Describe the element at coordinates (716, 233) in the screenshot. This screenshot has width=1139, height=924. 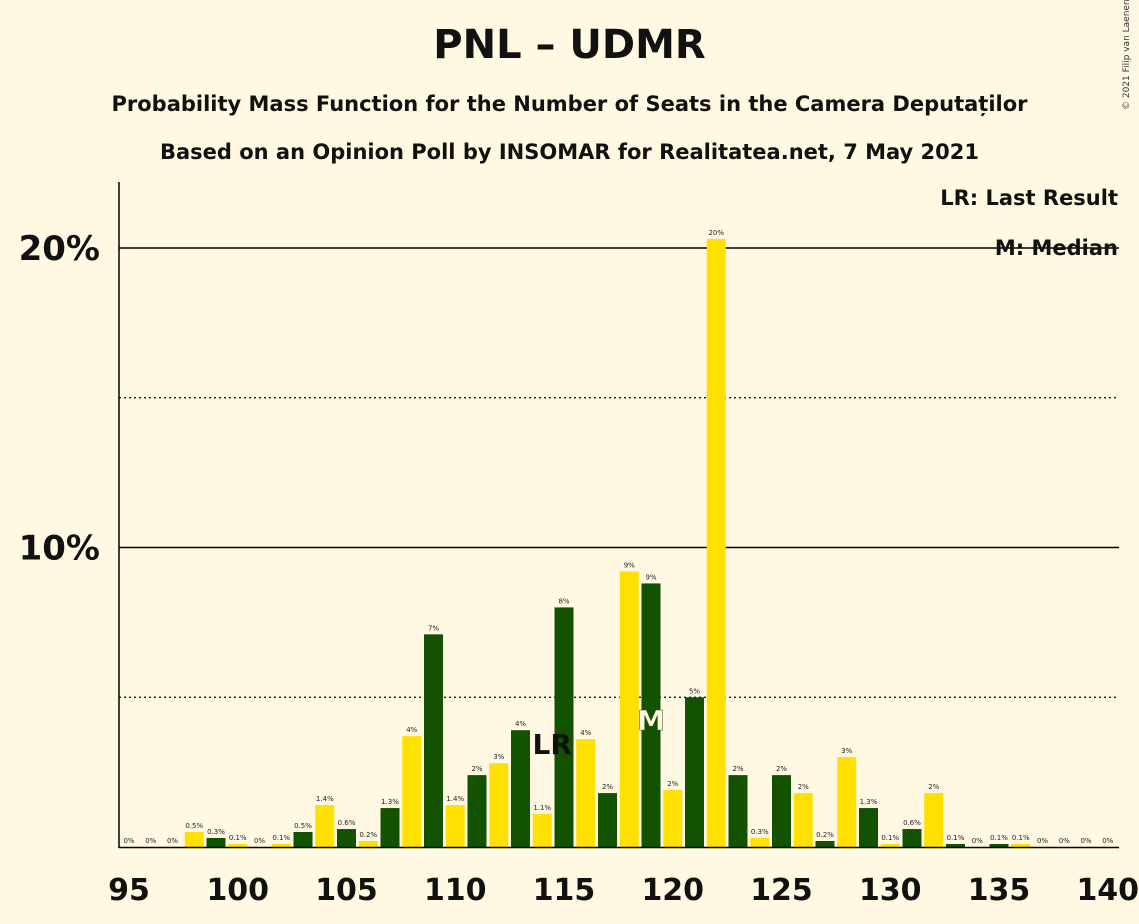
I see `data-label: 20%` at that location.